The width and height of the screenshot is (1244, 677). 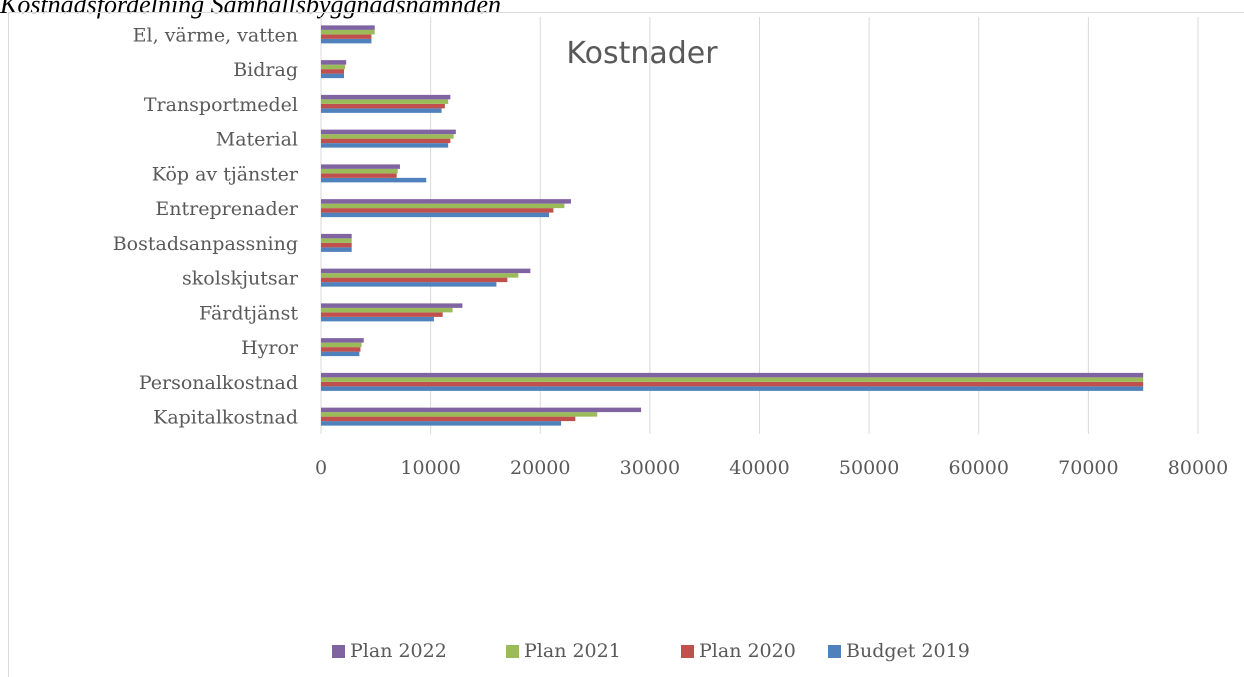 I want to click on bar-plan-2020-entreprenader, so click(x=437, y=210).